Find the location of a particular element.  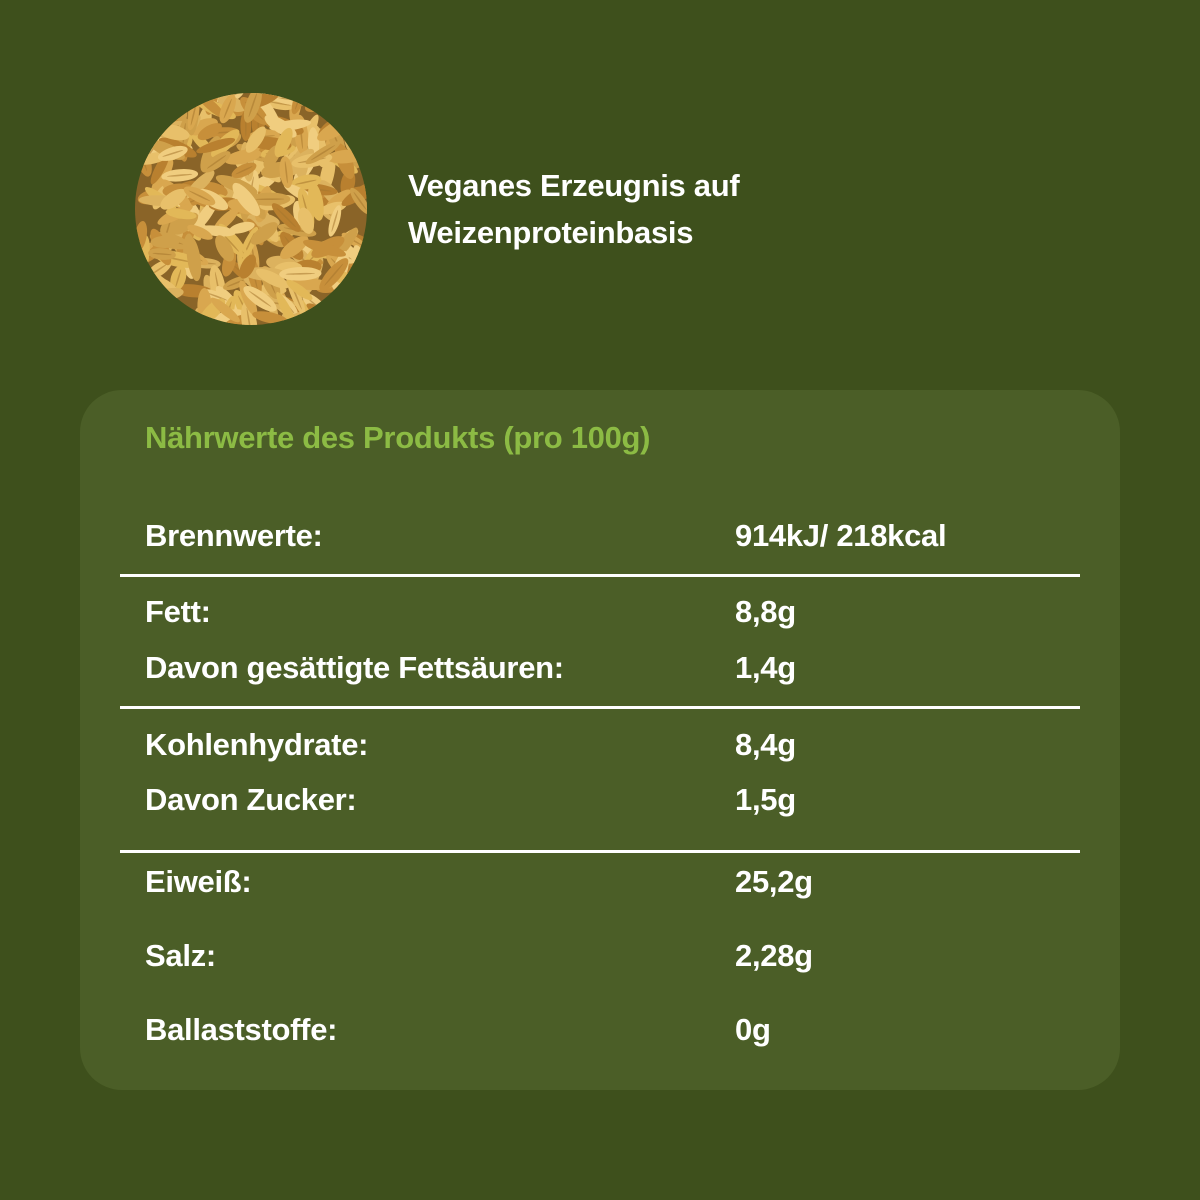

row-label: Eiweiß: is located at coordinates (198, 881).